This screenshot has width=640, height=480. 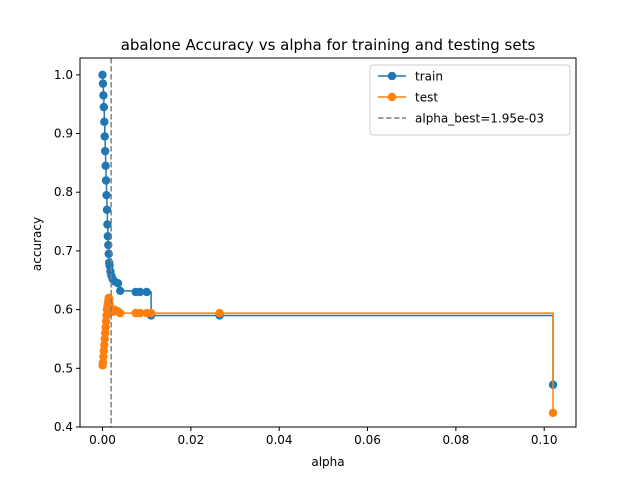 I want to click on y-axis: 0.4 0.5 0.6 0.7 0.8 0.9 1.0, so click(x=67, y=251).